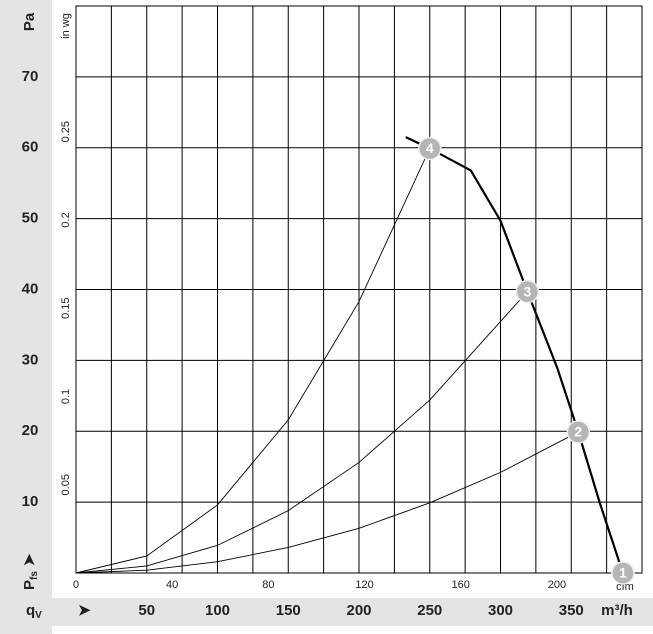 The height and width of the screenshot is (634, 653). Describe the element at coordinates (30, 610) in the screenshot. I see `x-symbol-main: q` at that location.